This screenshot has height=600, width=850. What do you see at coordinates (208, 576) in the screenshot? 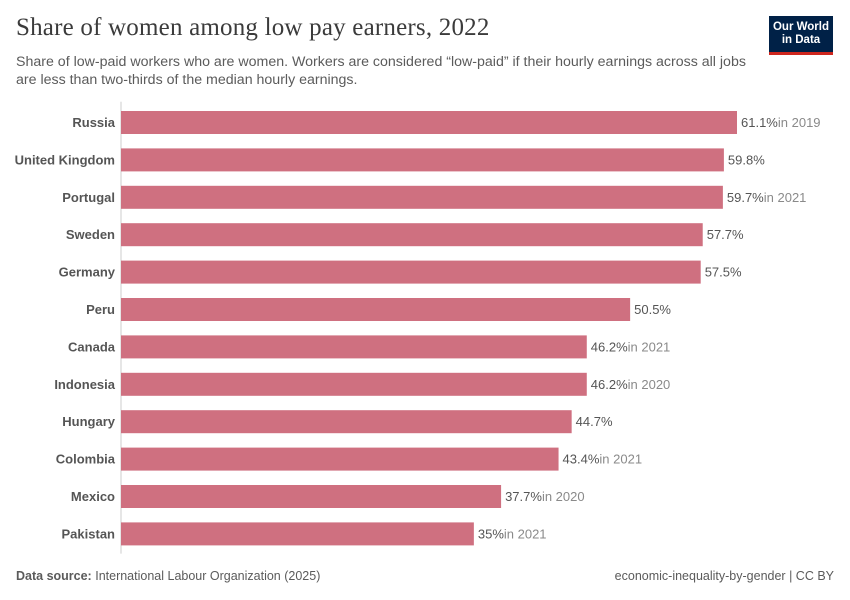
I see `data-source-text: International Labour Organization (2025)` at bounding box center [208, 576].